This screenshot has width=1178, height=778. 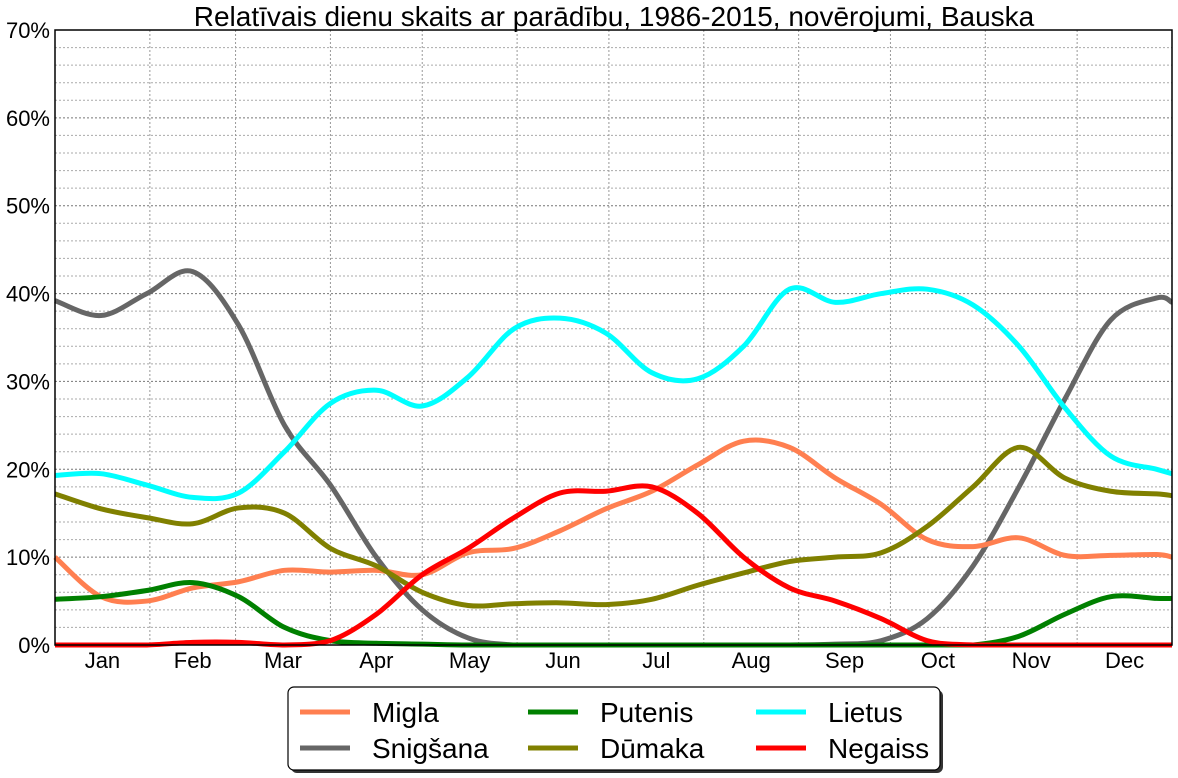 What do you see at coordinates (656, 660) in the screenshot?
I see `x-tick-label: Jul` at bounding box center [656, 660].